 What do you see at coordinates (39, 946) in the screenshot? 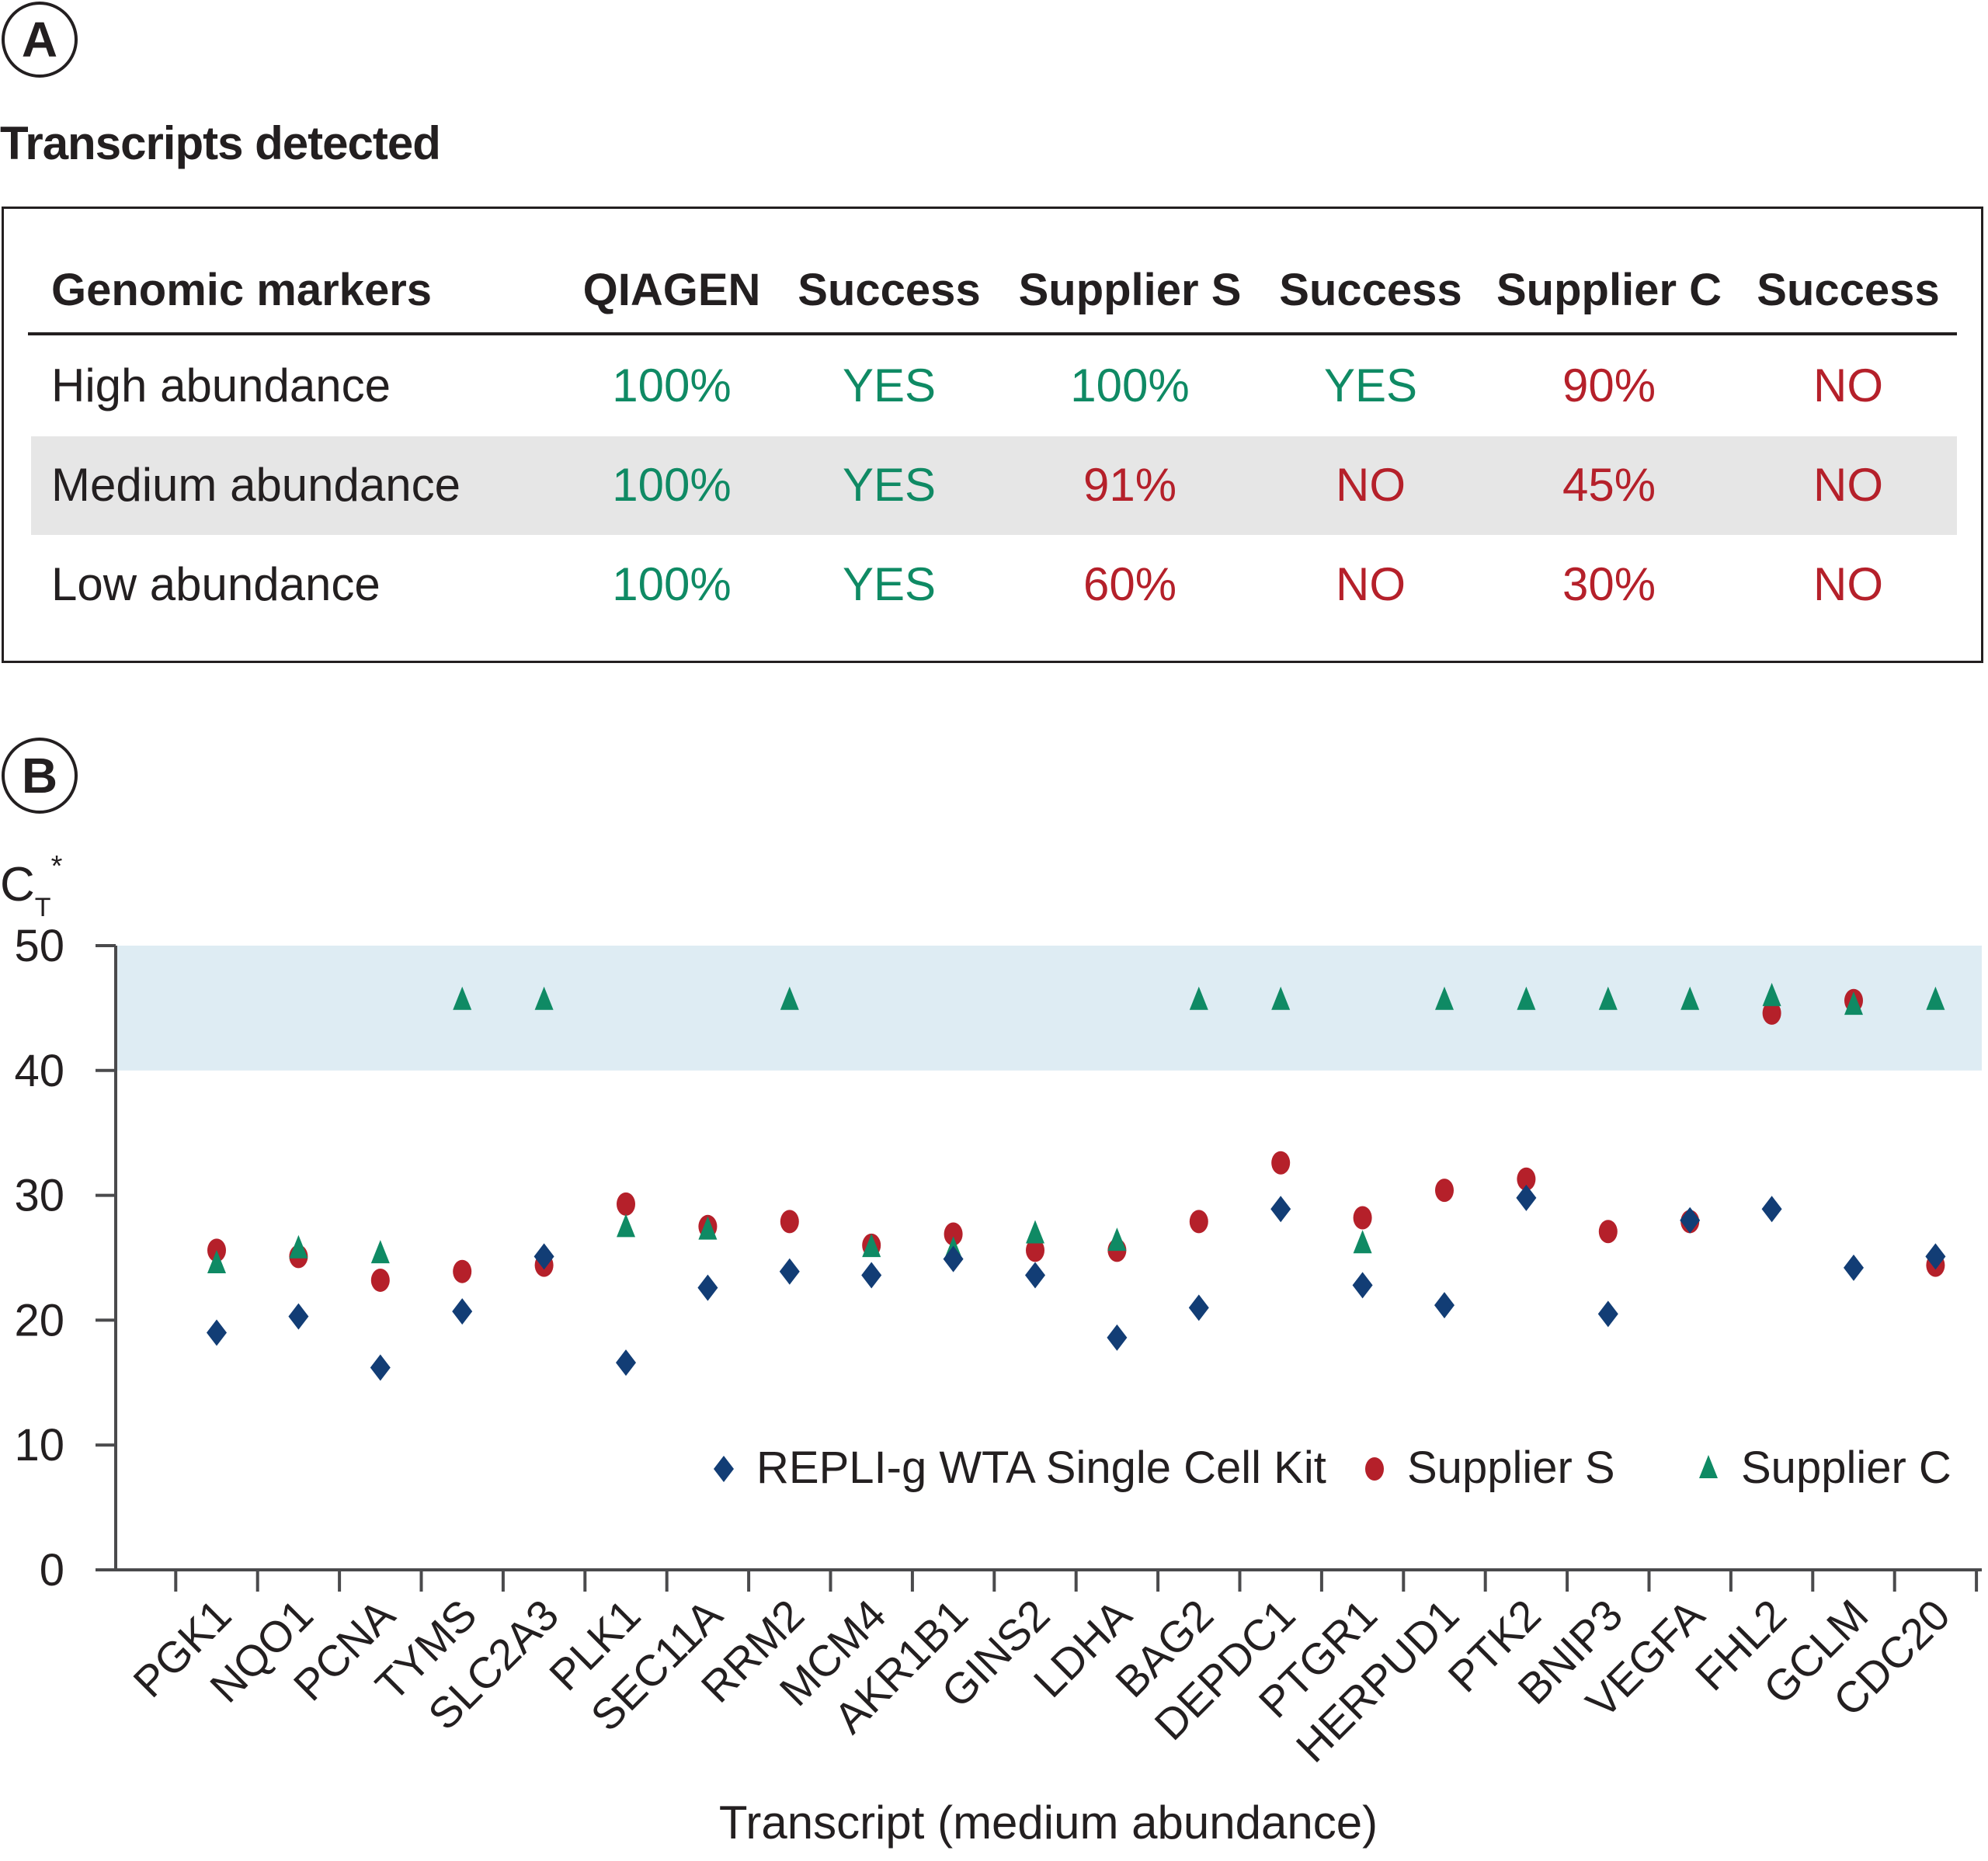
I see `y-tick-label: 50` at bounding box center [39, 946].